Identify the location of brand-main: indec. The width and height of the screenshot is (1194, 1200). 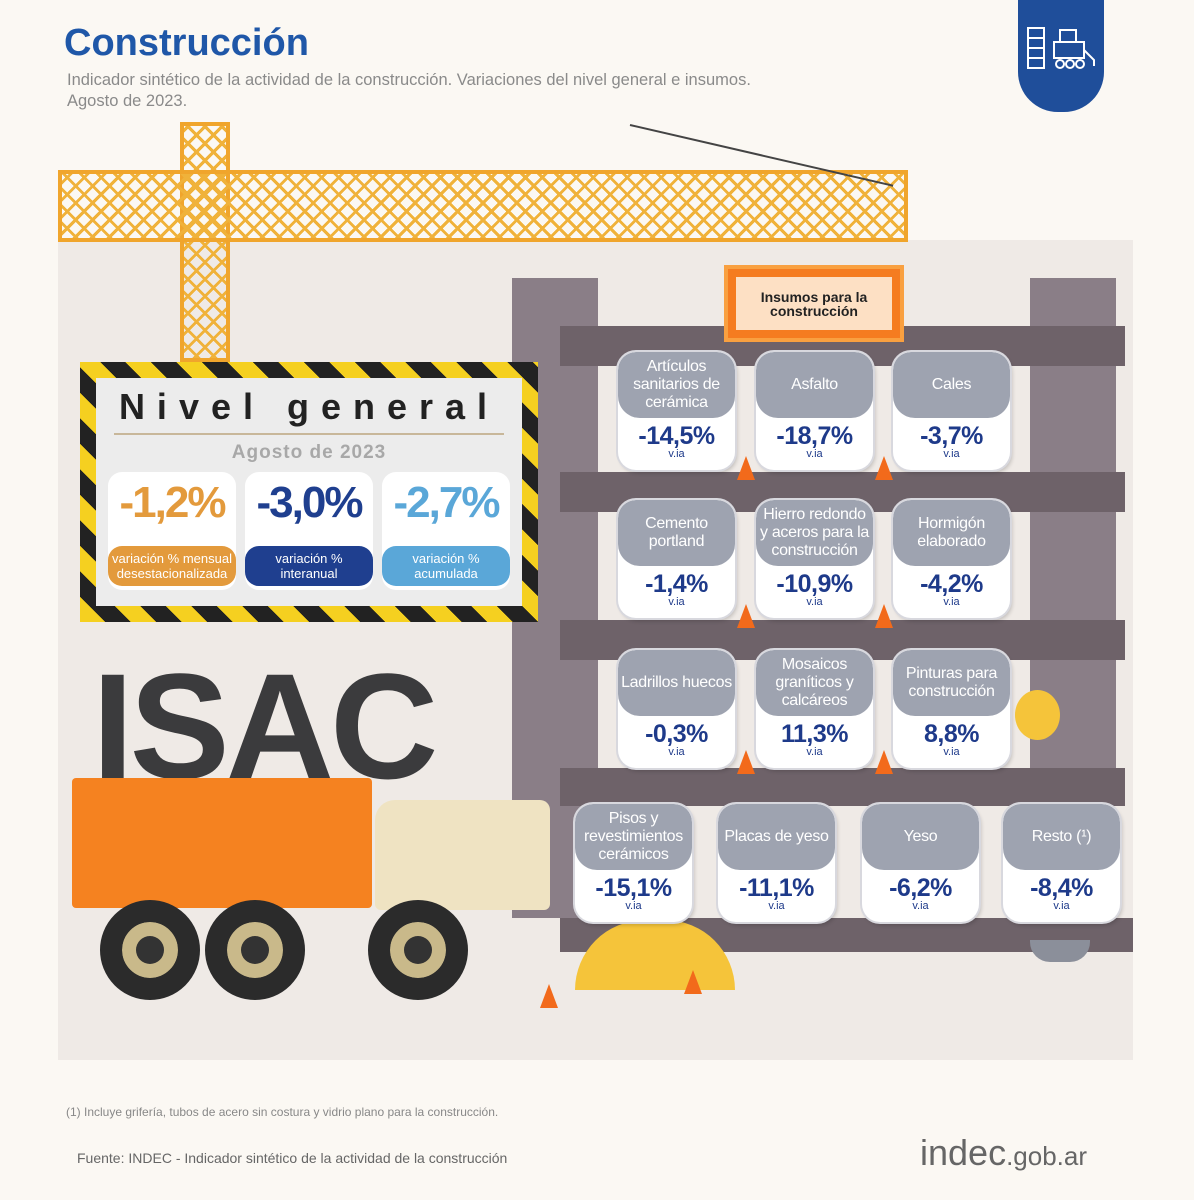
(963, 1152).